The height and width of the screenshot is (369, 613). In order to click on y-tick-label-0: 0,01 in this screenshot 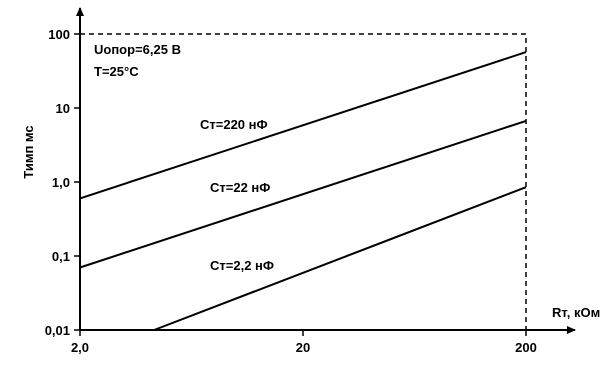, I will do `click(57, 330)`.